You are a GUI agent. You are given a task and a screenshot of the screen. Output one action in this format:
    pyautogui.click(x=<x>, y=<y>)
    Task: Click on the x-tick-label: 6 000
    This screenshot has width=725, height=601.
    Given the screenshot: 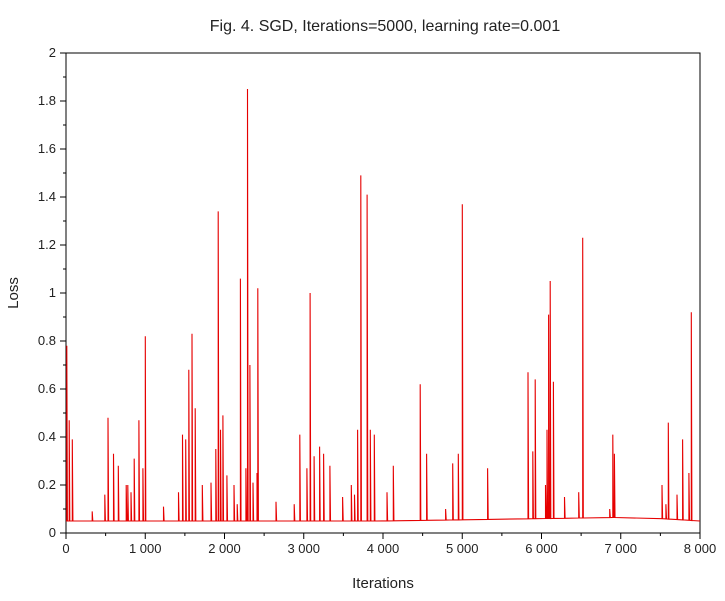 What is the action you would take?
    pyautogui.click(x=541, y=548)
    